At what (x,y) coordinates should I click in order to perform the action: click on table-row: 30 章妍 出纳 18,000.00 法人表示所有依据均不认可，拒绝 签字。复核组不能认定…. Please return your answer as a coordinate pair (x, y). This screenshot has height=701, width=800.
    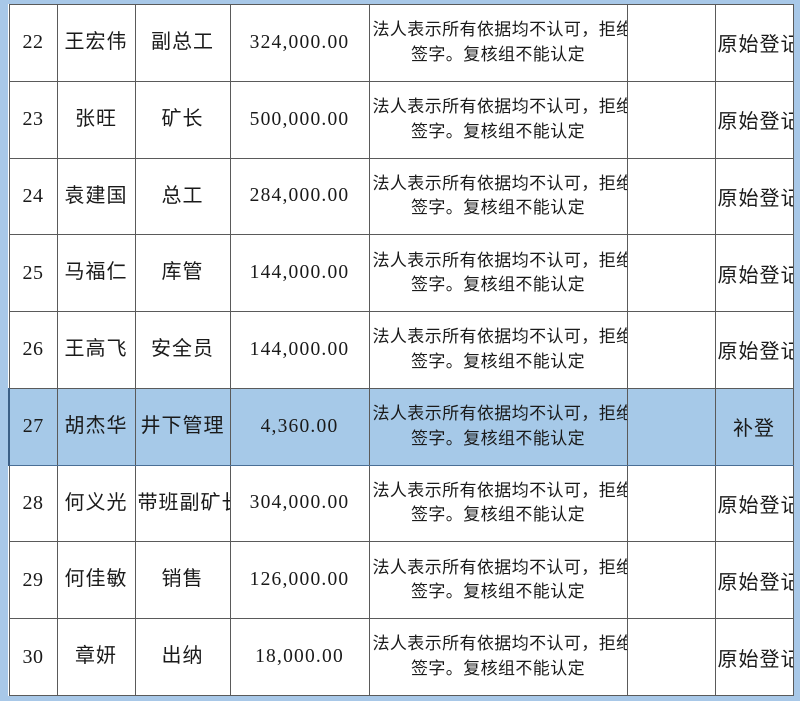
    Looking at the image, I should click on (401, 657).